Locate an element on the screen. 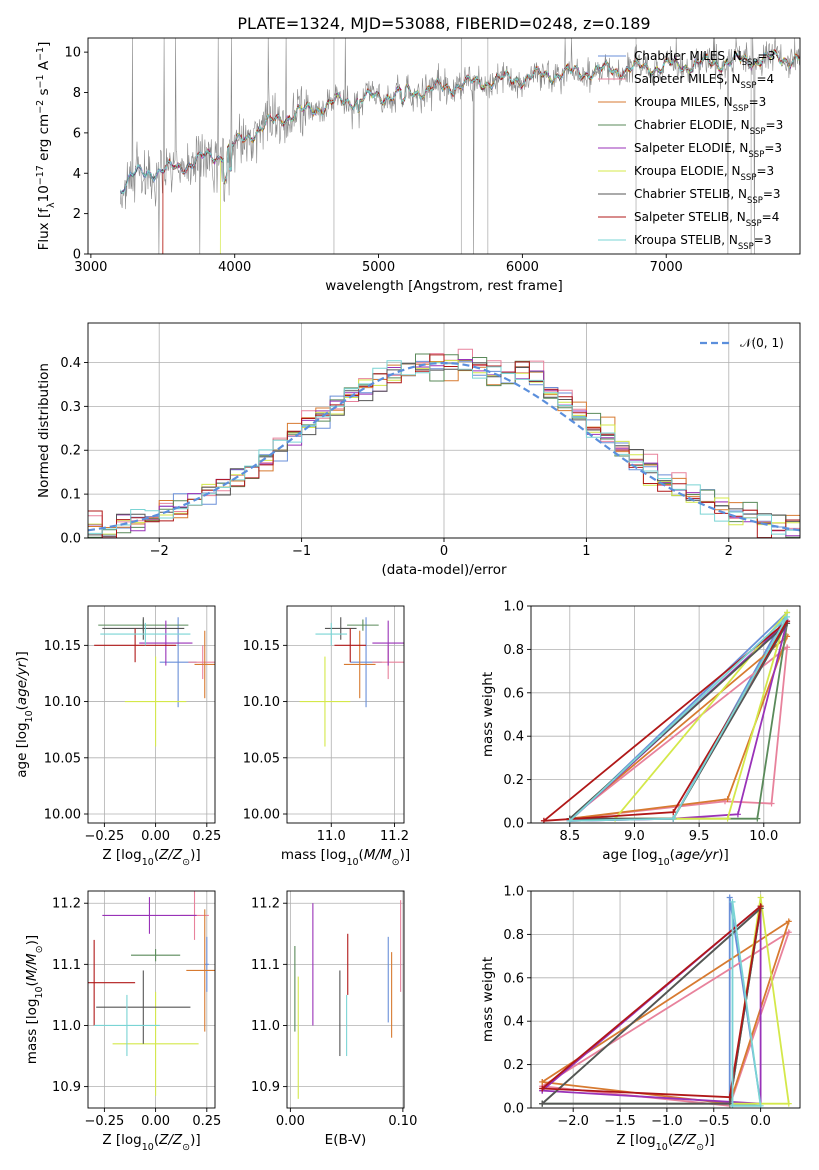  y-tick-label: 8 is located at coordinates (77, 93).